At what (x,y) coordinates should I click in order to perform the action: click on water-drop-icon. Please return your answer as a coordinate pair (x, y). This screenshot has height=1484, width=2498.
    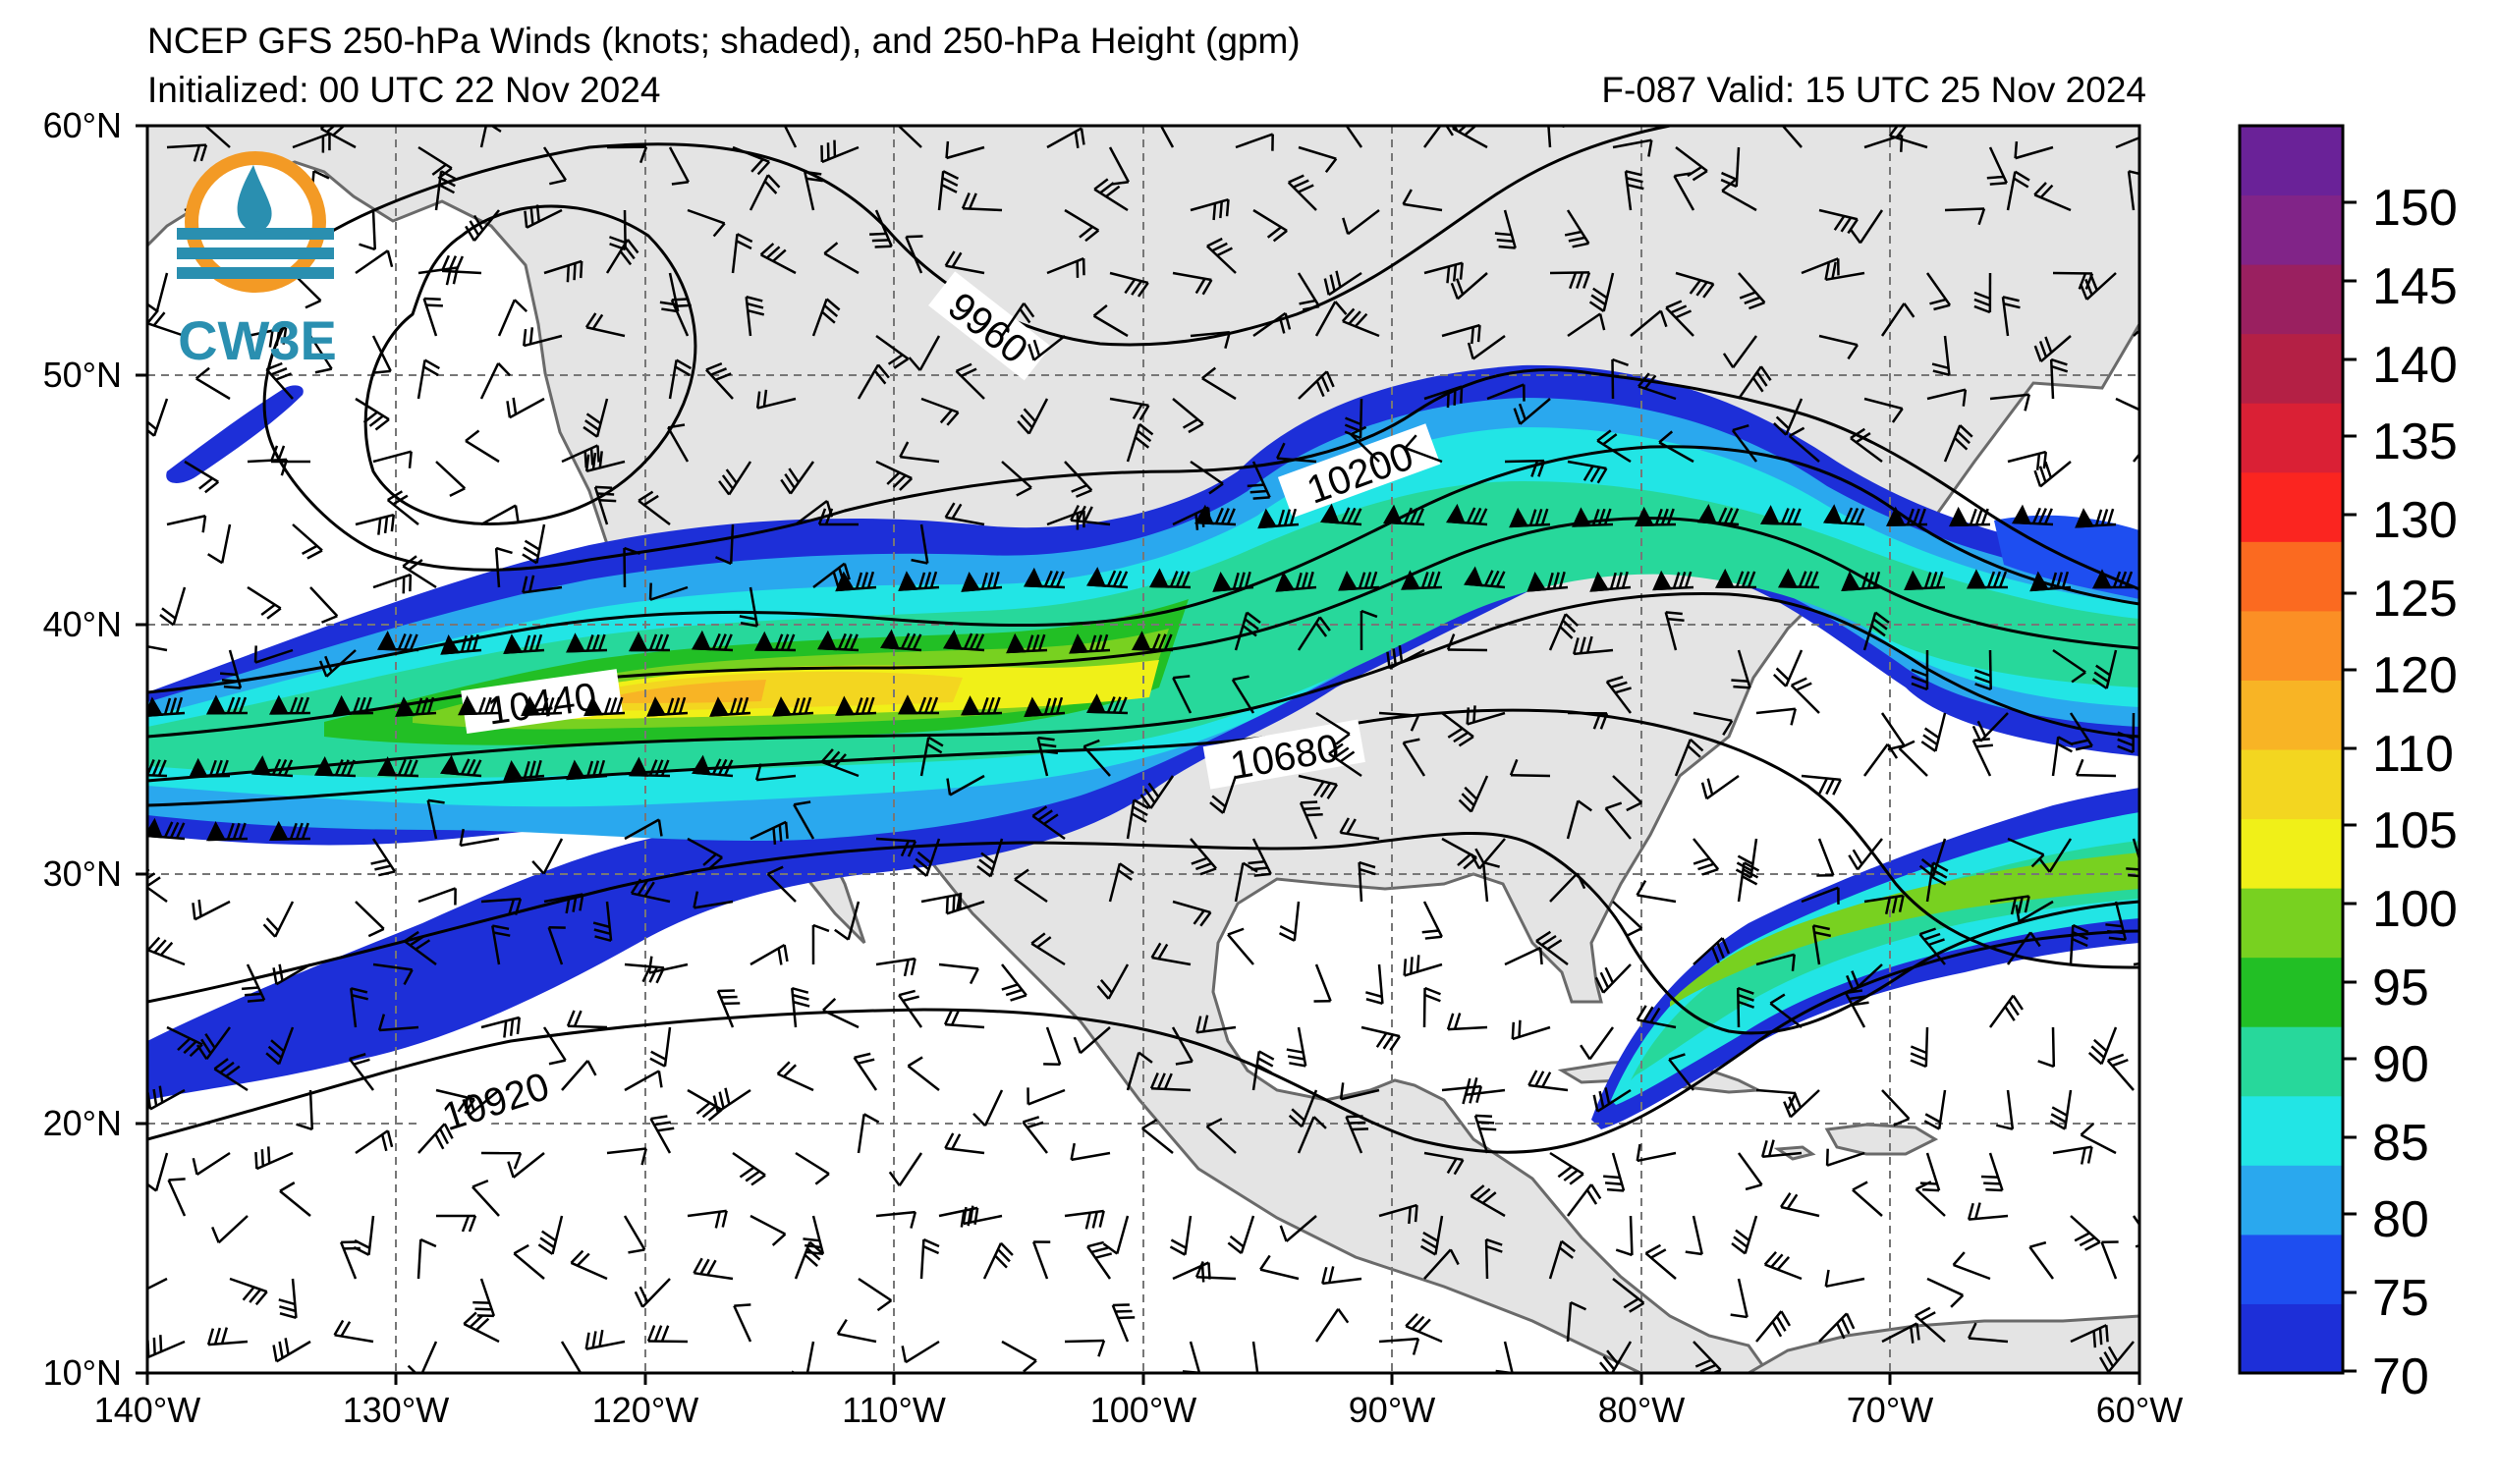
    Looking at the image, I should click on (254, 198).